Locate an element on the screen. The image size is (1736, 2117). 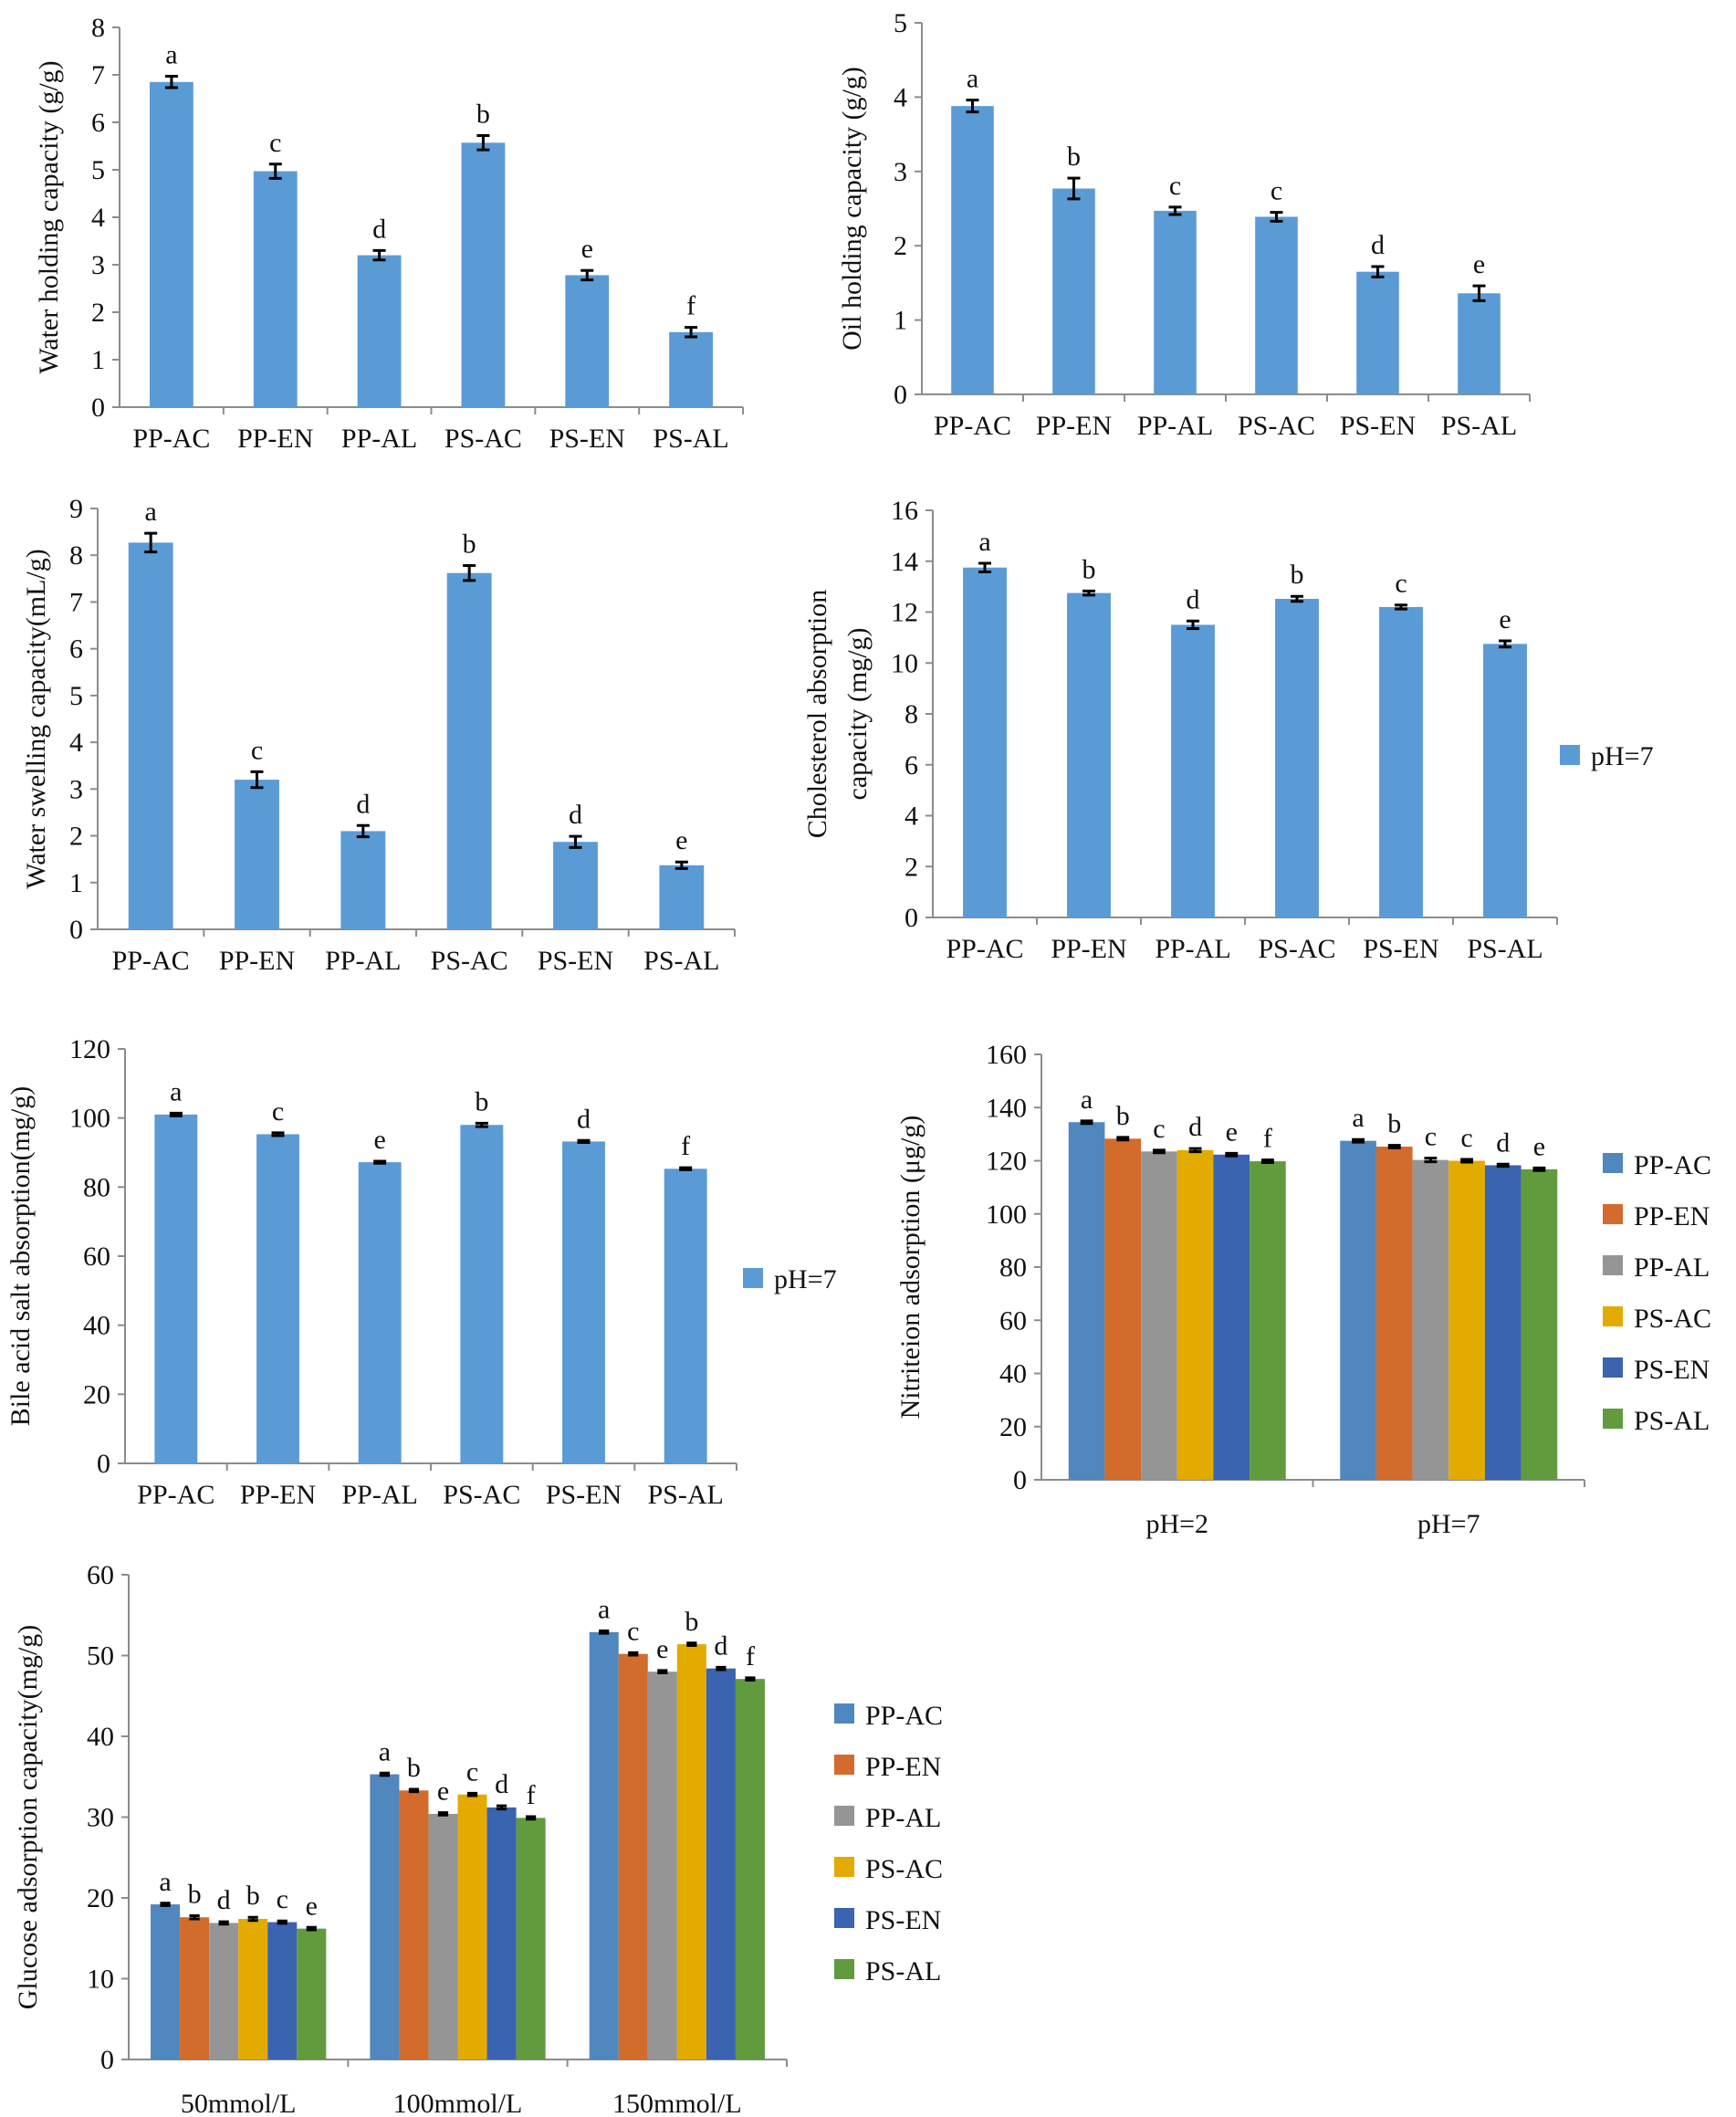
y-axis-label: Water swelling capacity(mL/g) is located at coordinates (36, 719).